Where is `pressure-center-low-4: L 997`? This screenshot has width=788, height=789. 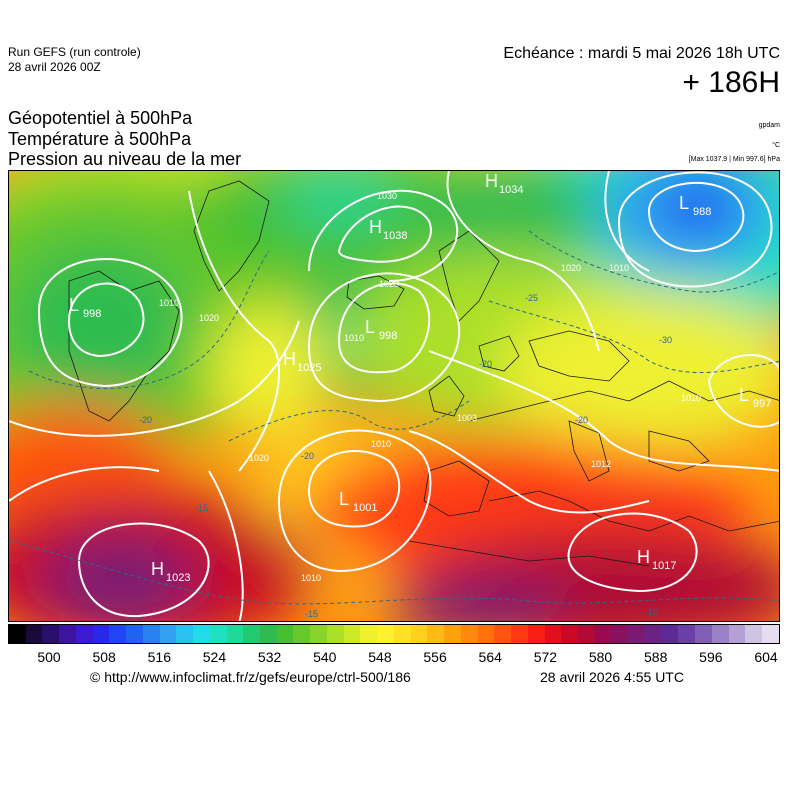
pressure-center-low-4: L 997 is located at coordinates (755, 397).